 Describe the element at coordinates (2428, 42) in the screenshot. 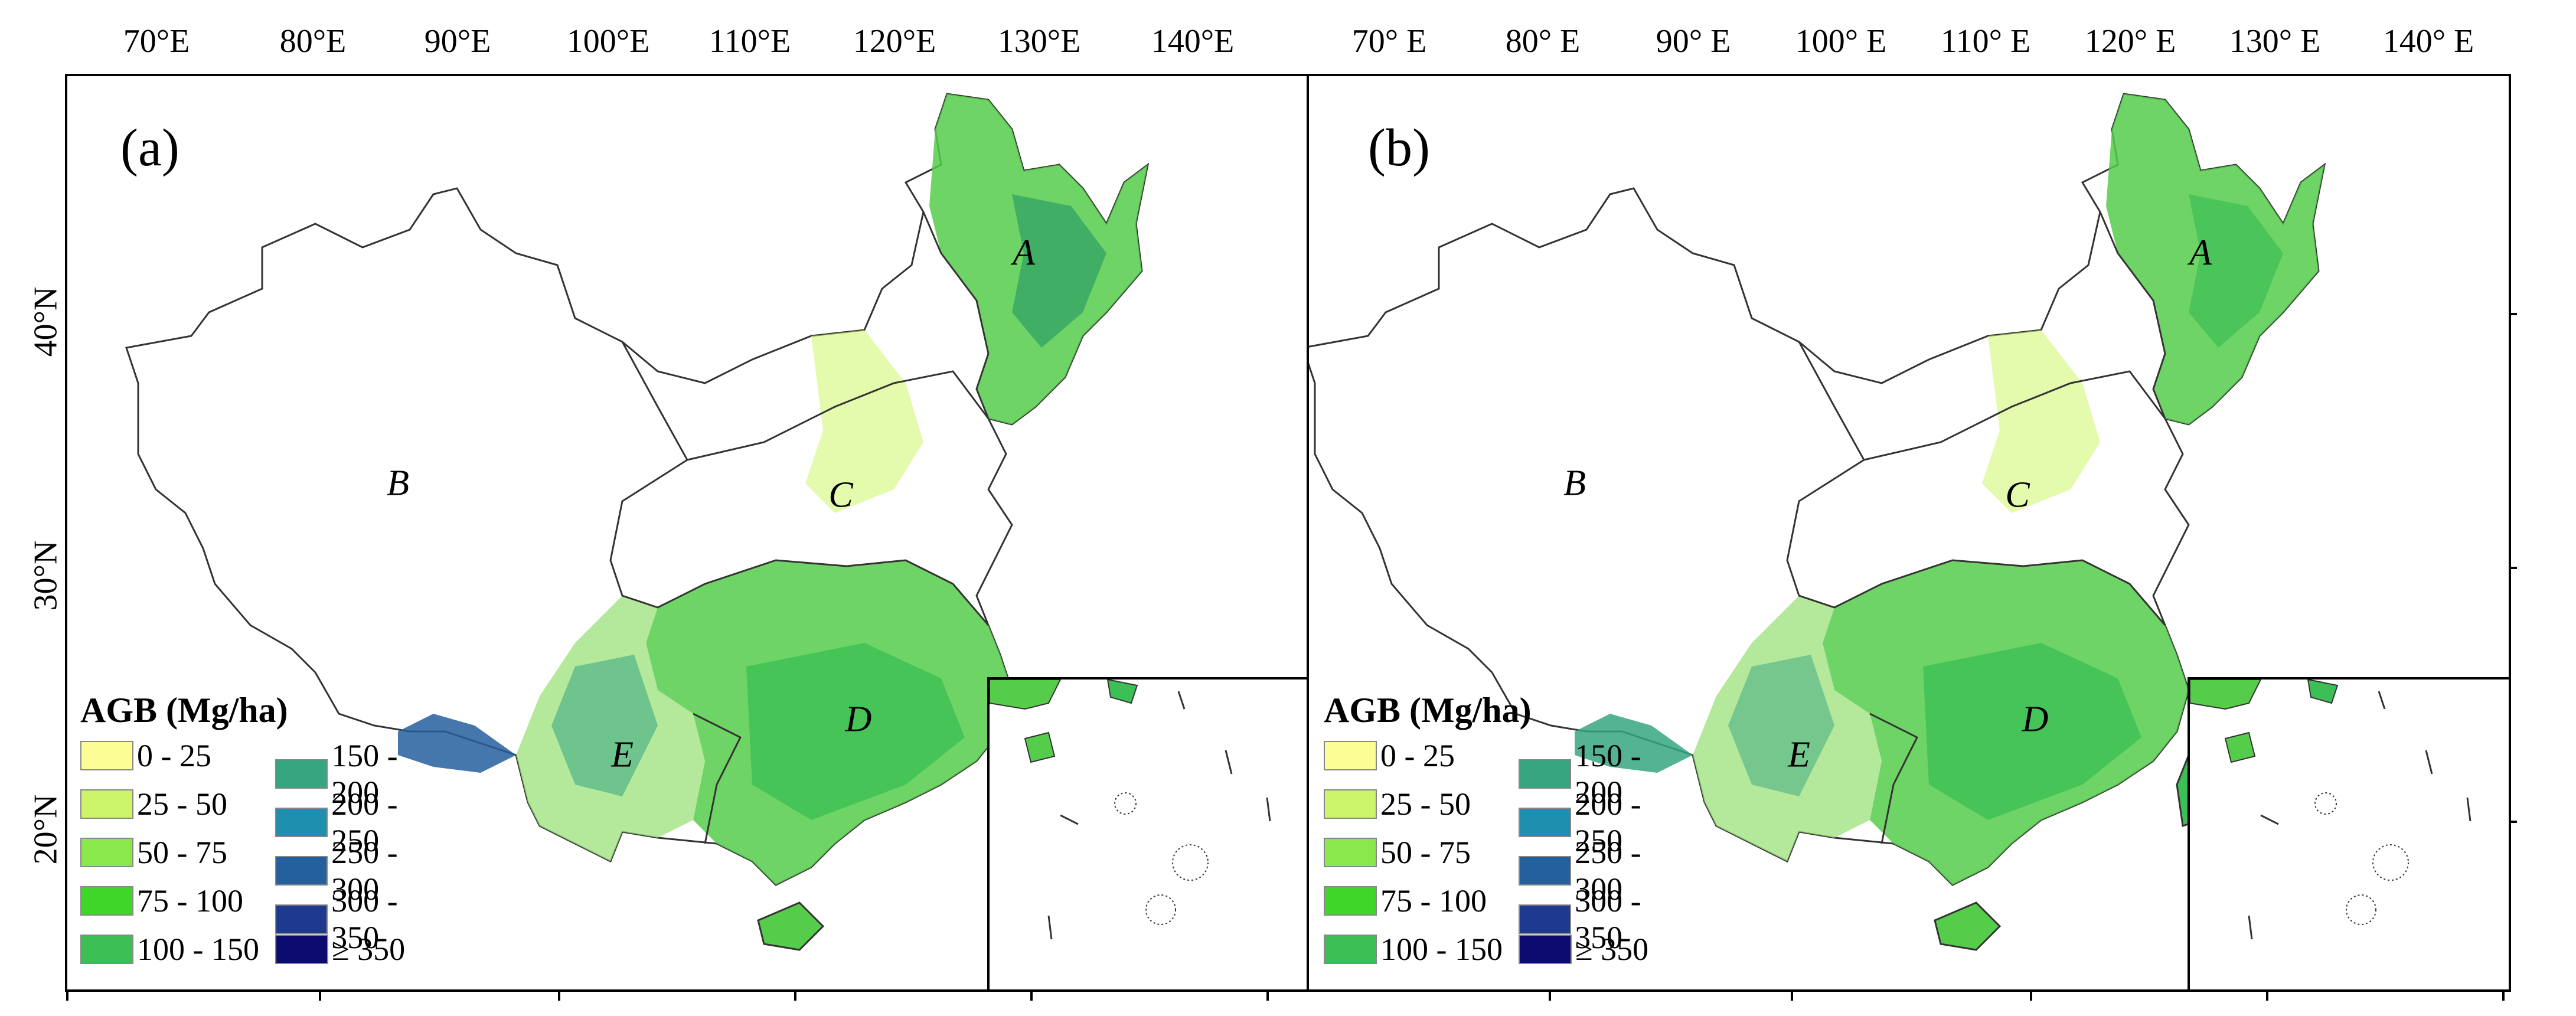

I see `lon-label: 140° E` at that location.